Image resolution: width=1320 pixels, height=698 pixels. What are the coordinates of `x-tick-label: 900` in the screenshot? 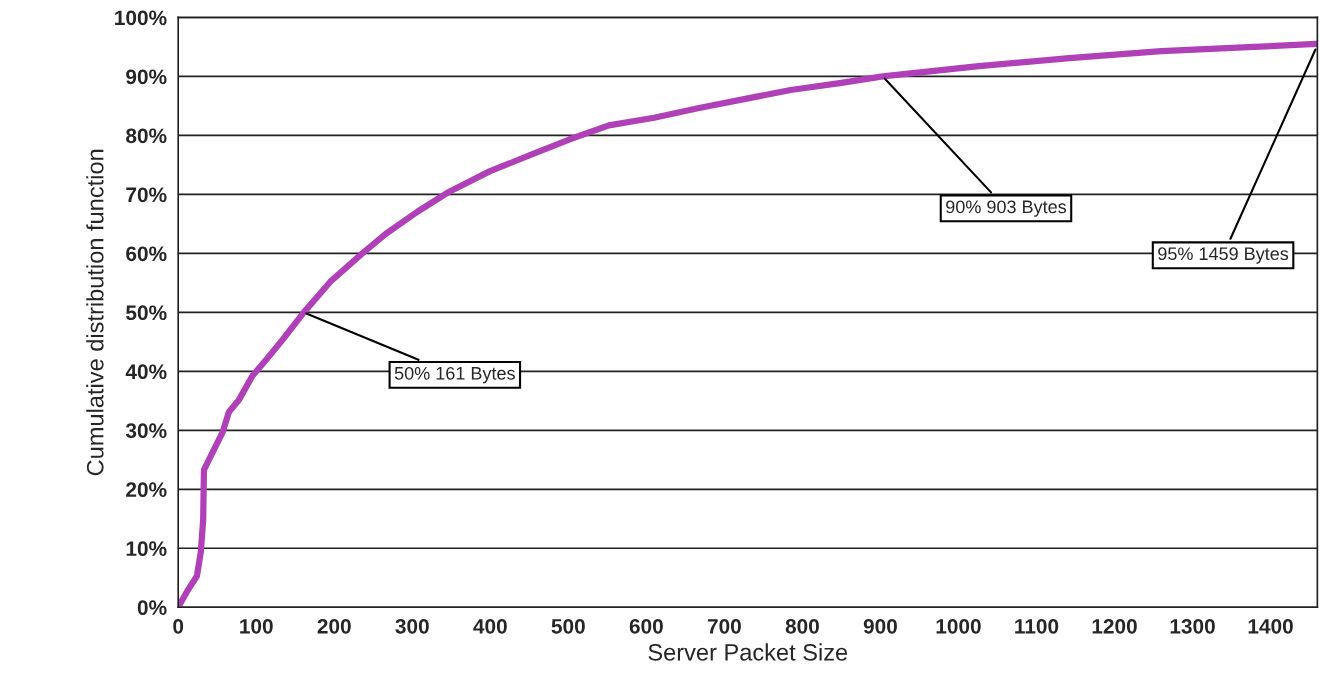 It's located at (880, 626).